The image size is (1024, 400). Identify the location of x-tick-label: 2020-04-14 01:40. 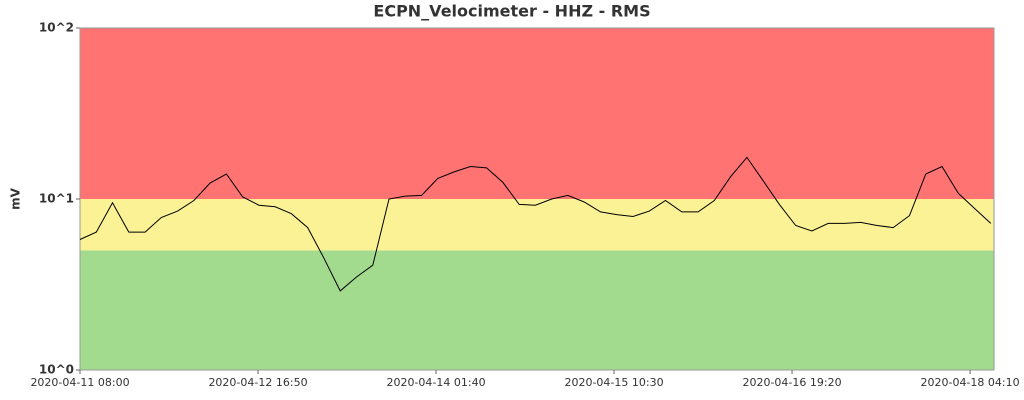
(435, 382).